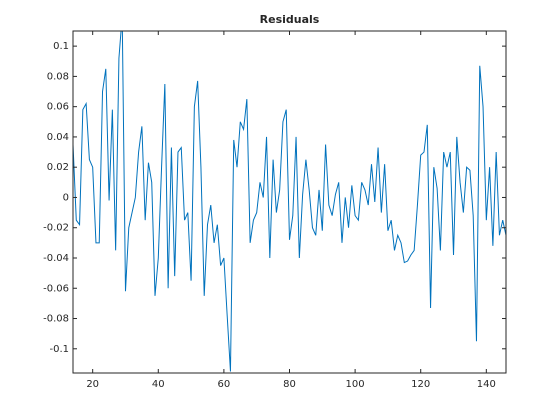 The image size is (560, 420). I want to click on x-tick-label: 80, so click(289, 384).